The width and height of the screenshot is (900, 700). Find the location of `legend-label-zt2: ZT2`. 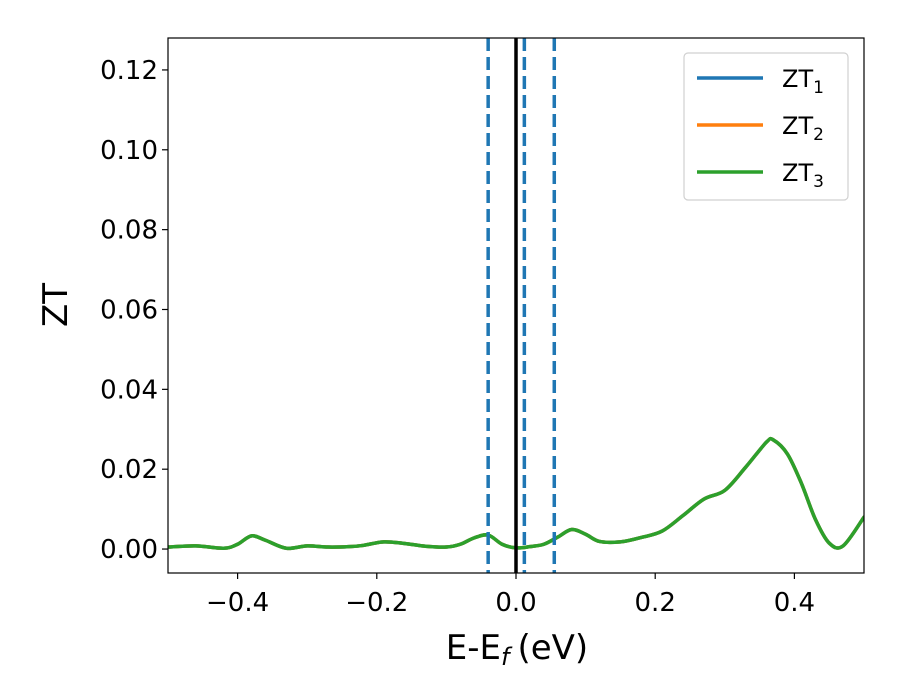

legend-label-zt2: ZT2 is located at coordinates (803, 128).